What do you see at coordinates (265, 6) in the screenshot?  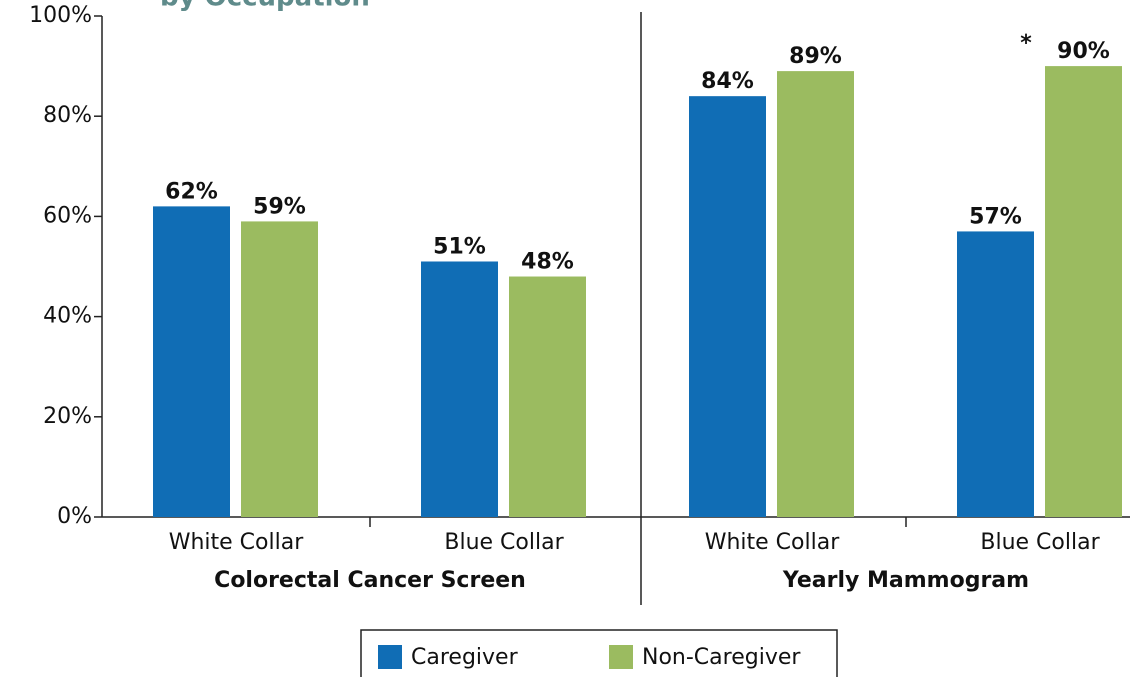 I see `chart-title: by Occupation` at bounding box center [265, 6].